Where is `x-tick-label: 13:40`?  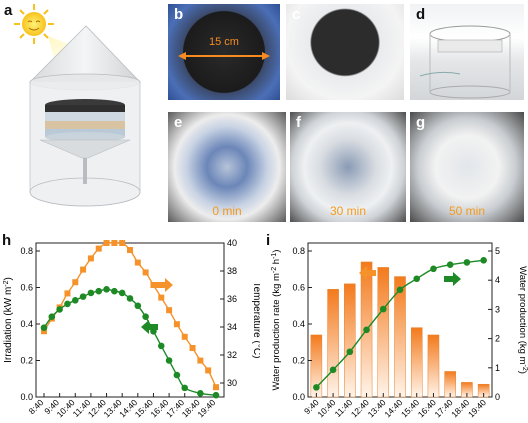 x-tick-label: 13:40 is located at coordinates (377, 408).